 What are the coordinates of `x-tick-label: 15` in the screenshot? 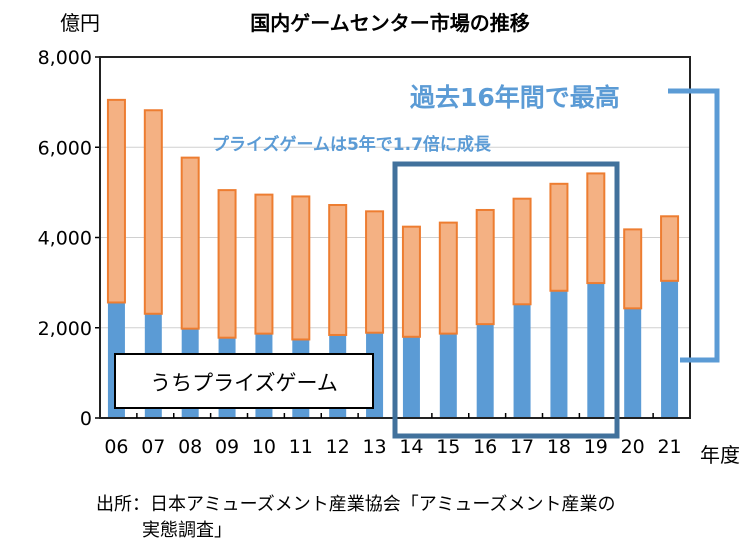 It's located at (448, 447).